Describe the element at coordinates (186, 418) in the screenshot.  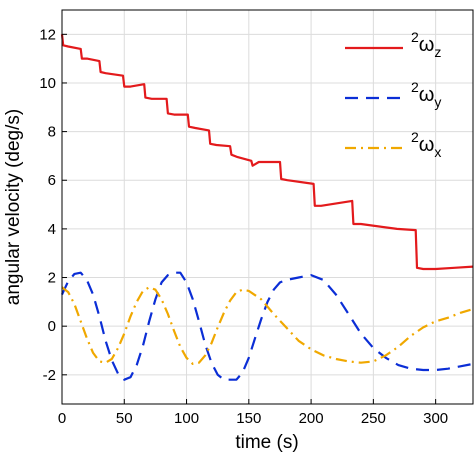
I see `x-tick-label: 100` at that location.